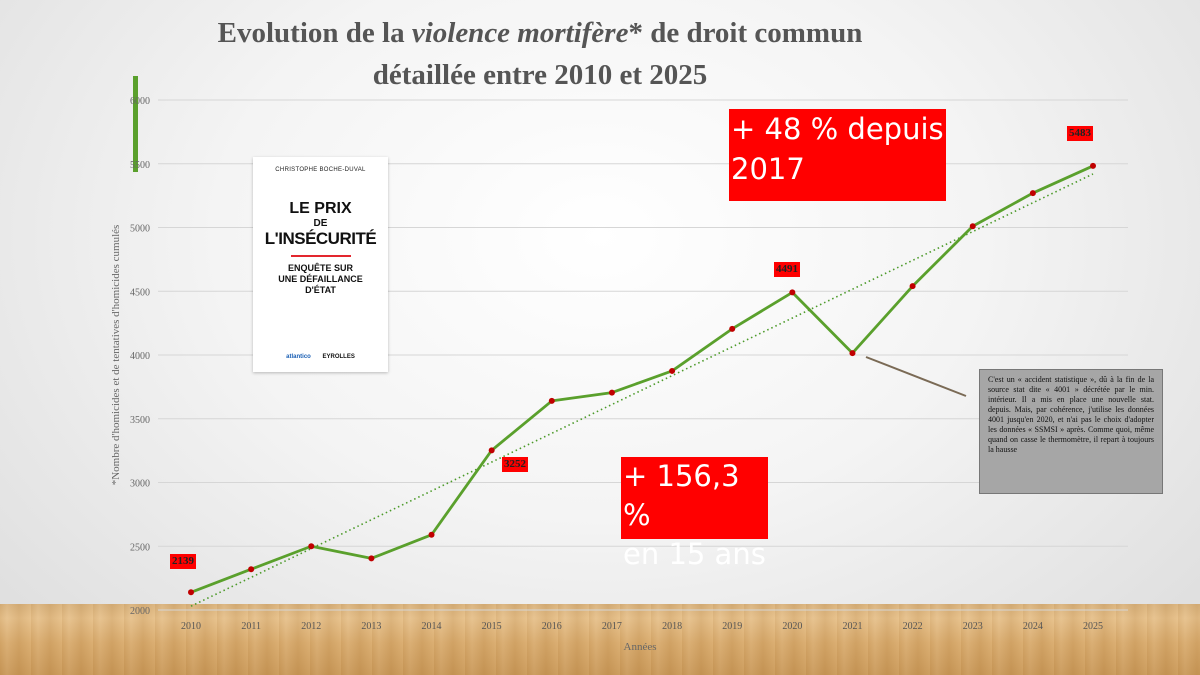 The width and height of the screenshot is (1200, 675). I want to click on x-tick-2018: 2018, so click(672, 626).